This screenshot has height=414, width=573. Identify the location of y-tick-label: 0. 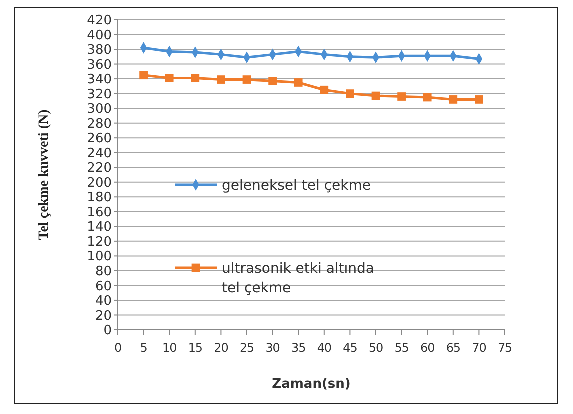
(108, 331).